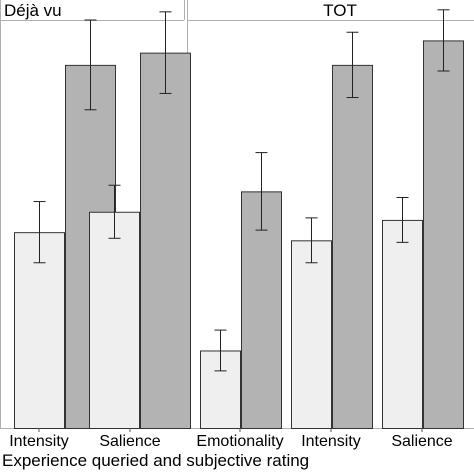  What do you see at coordinates (239, 441) in the screenshot?
I see `x-tick-label-emotionality: Emotionality` at bounding box center [239, 441].